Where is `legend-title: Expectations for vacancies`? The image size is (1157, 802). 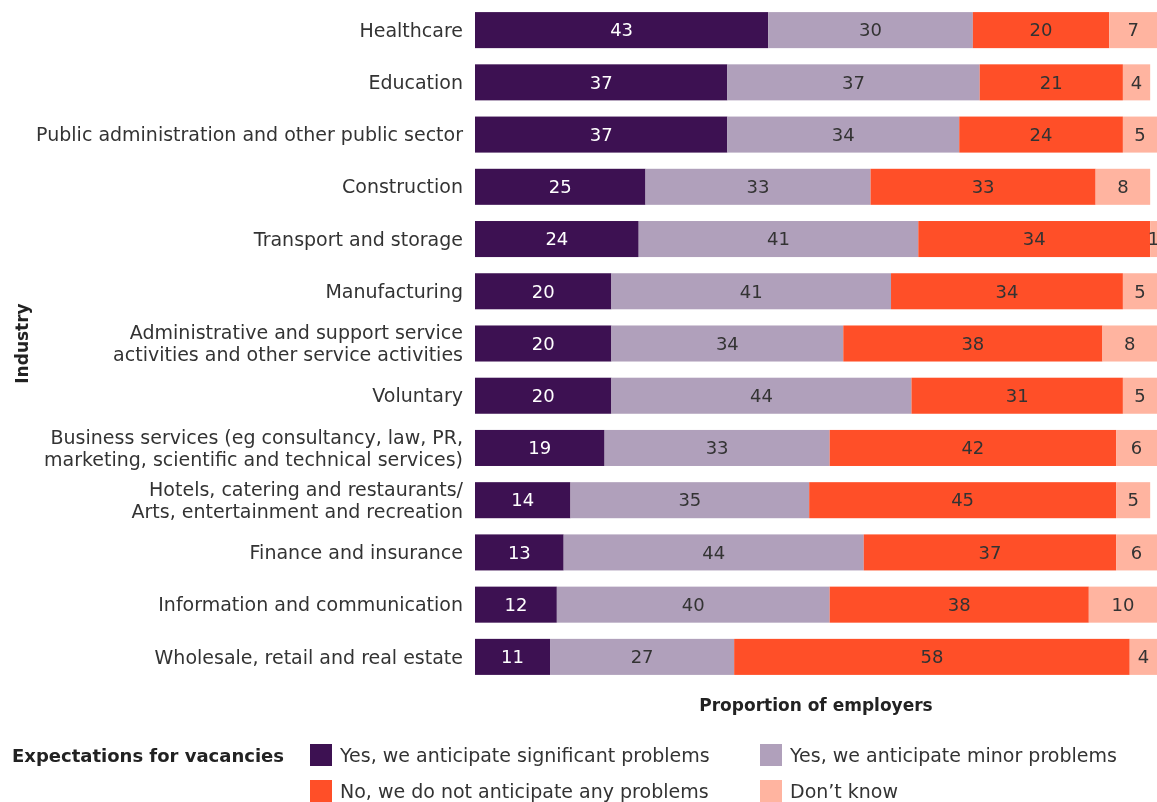
legend-title: Expectations for vacancies is located at coordinates (148, 755).